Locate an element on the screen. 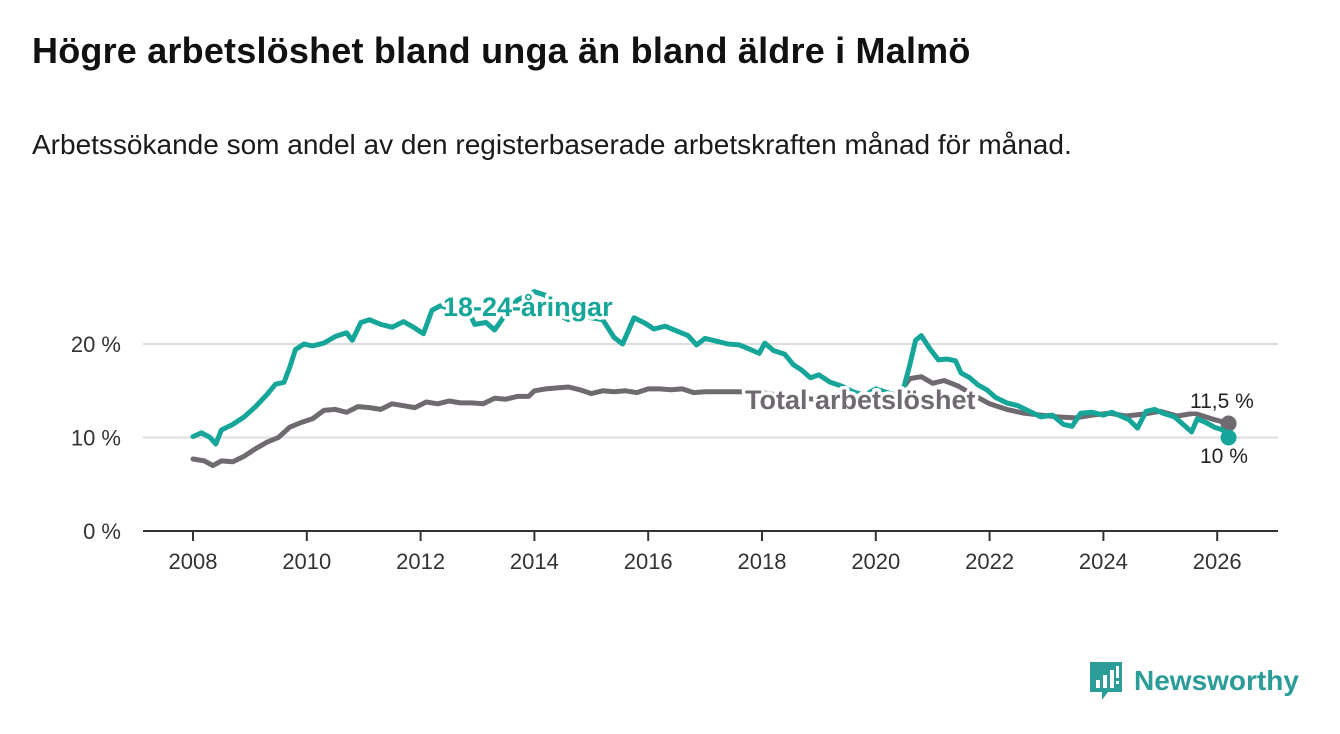 This screenshot has width=1340, height=734. x-tick-label: 2014 is located at coordinates (534, 561).